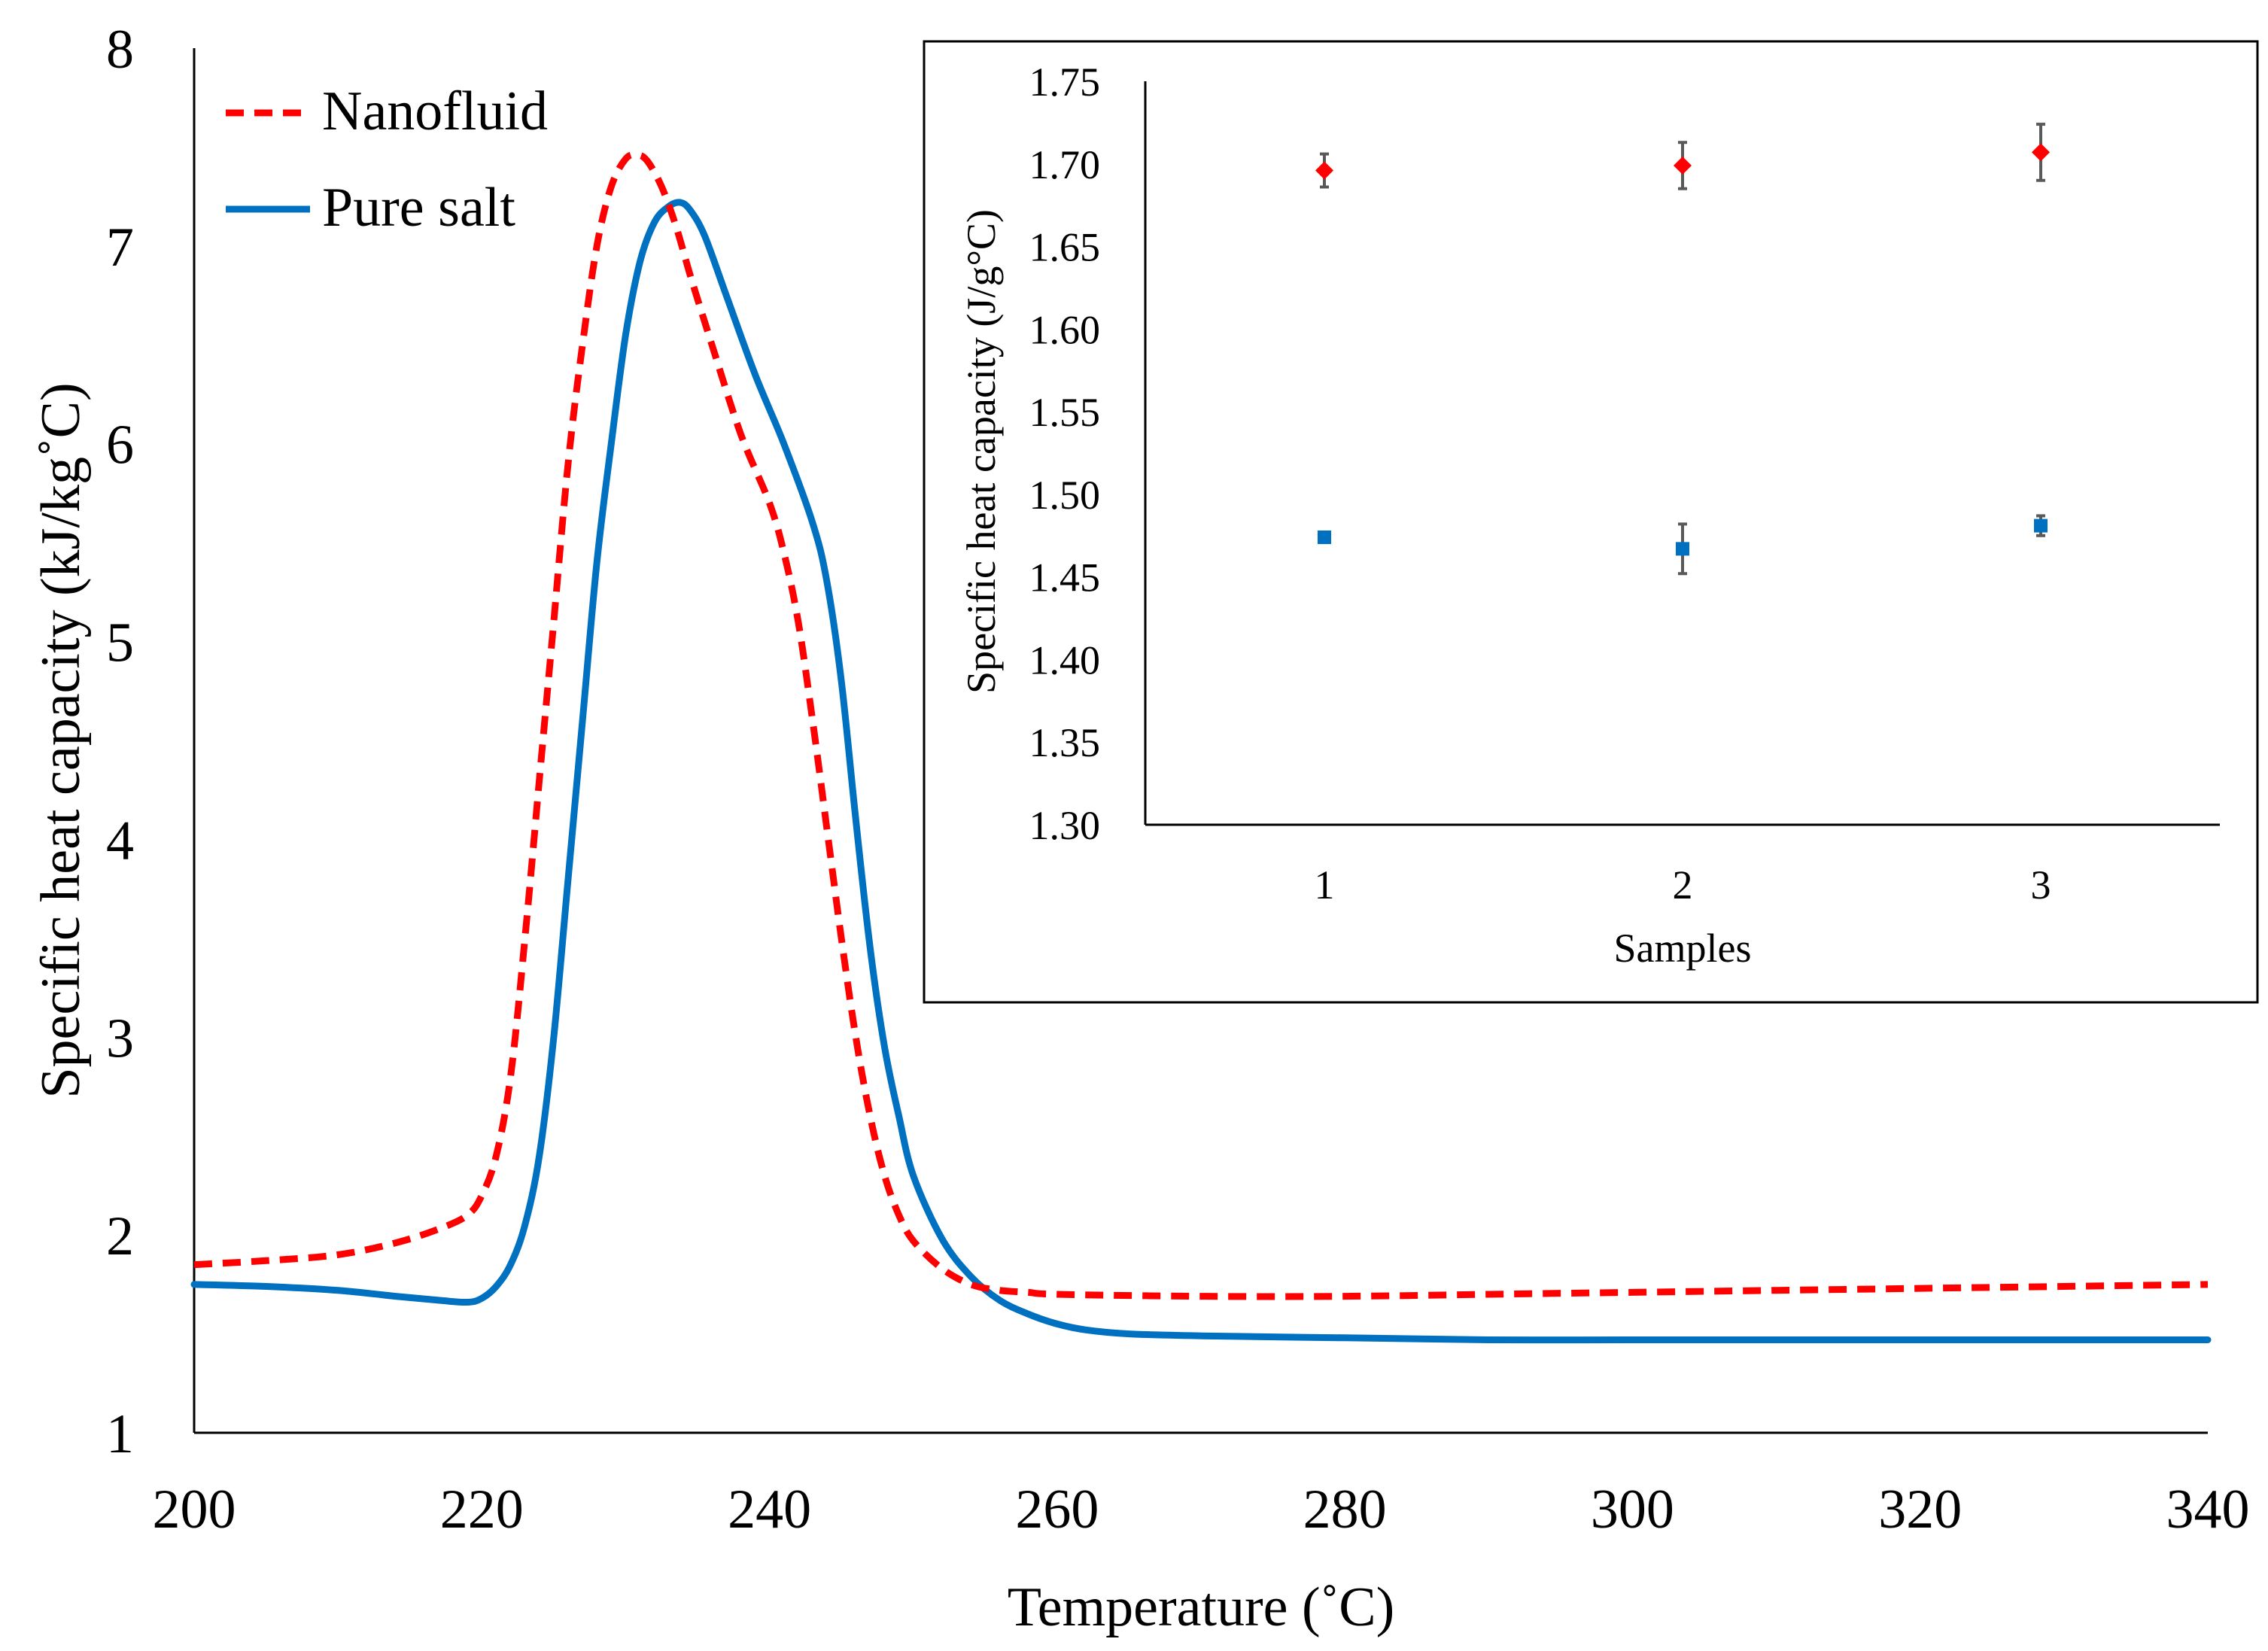 The image size is (2268, 1651). What do you see at coordinates (1057, 1509) in the screenshot?
I see `main-x-tick-label: 260` at bounding box center [1057, 1509].